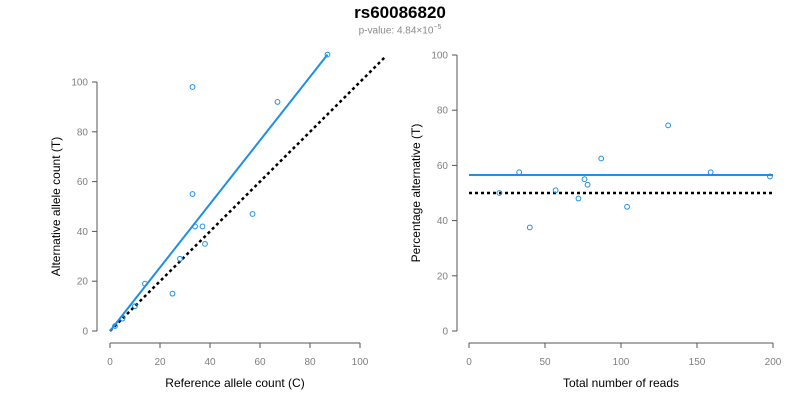 Image resolution: width=800 pixels, height=400 pixels. What do you see at coordinates (437, 27) in the screenshot?
I see `p-value-exponent: −5` at bounding box center [437, 27].